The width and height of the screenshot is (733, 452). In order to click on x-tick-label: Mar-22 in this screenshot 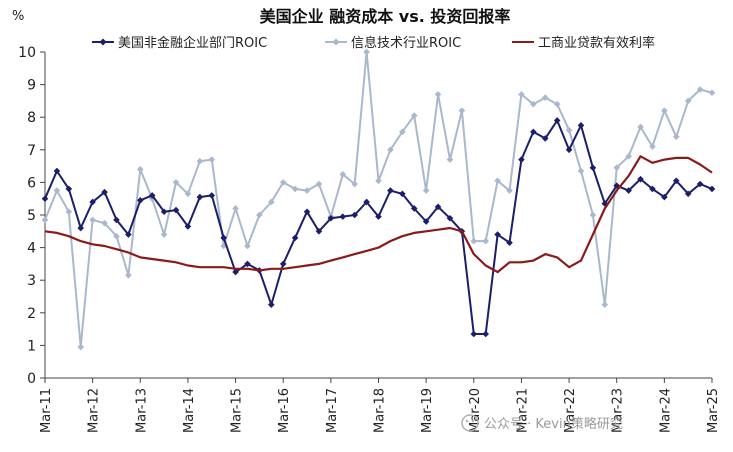, I will do `click(570, 410)`.